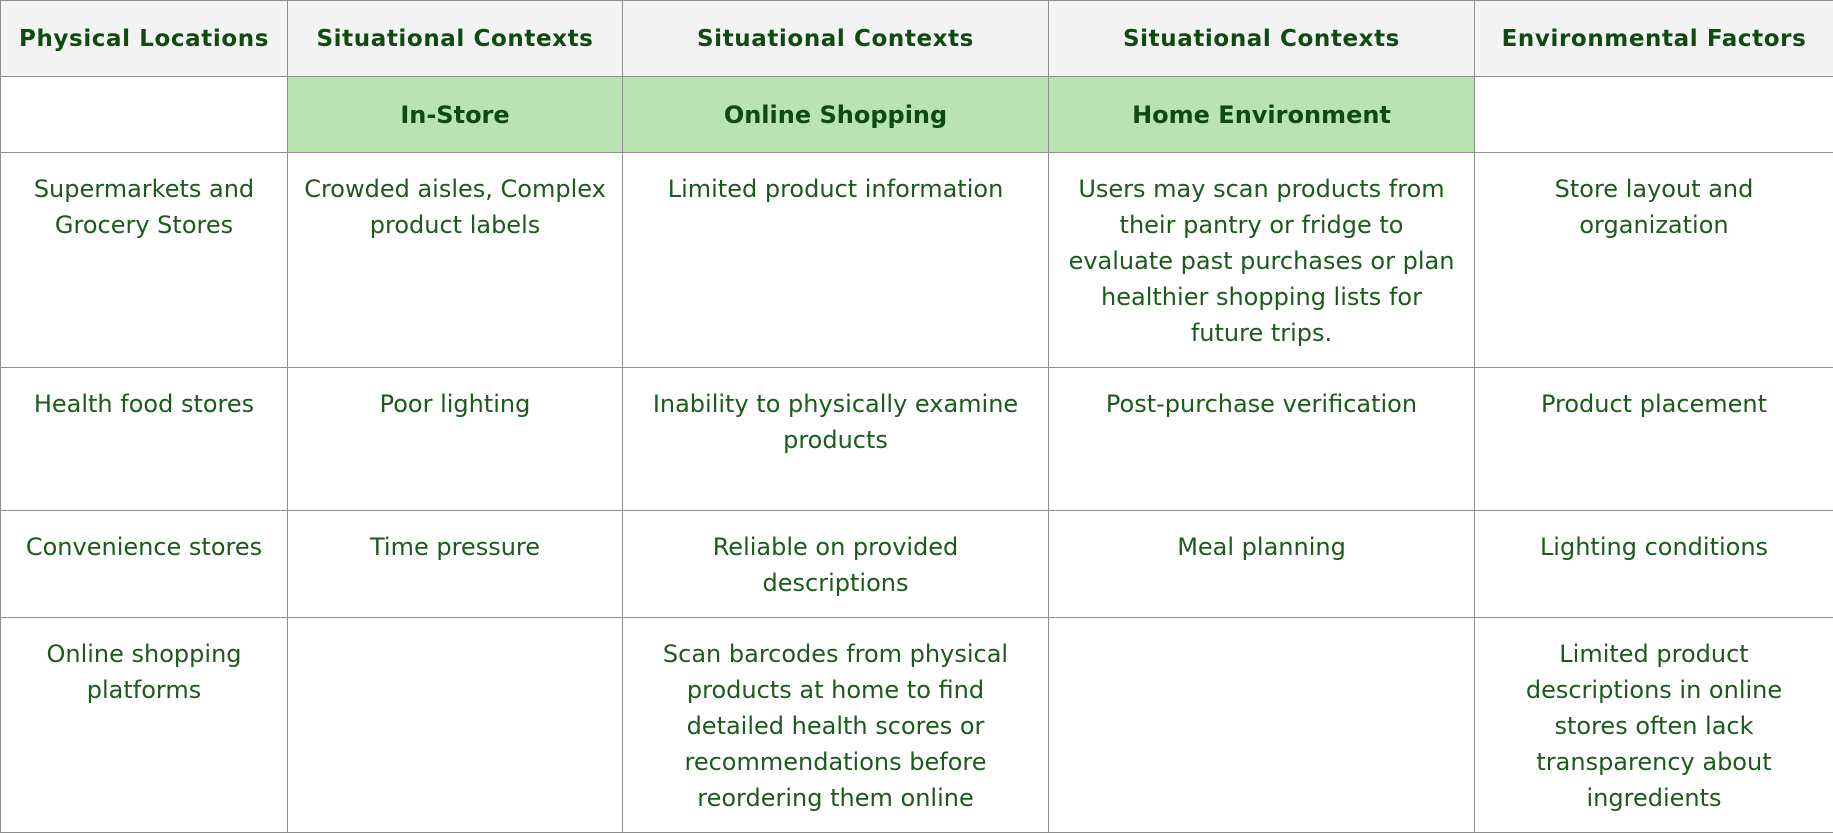 The width and height of the screenshot is (1833, 833). Describe the element at coordinates (1654, 260) in the screenshot. I see `table-cell: Store layout and organization` at that location.